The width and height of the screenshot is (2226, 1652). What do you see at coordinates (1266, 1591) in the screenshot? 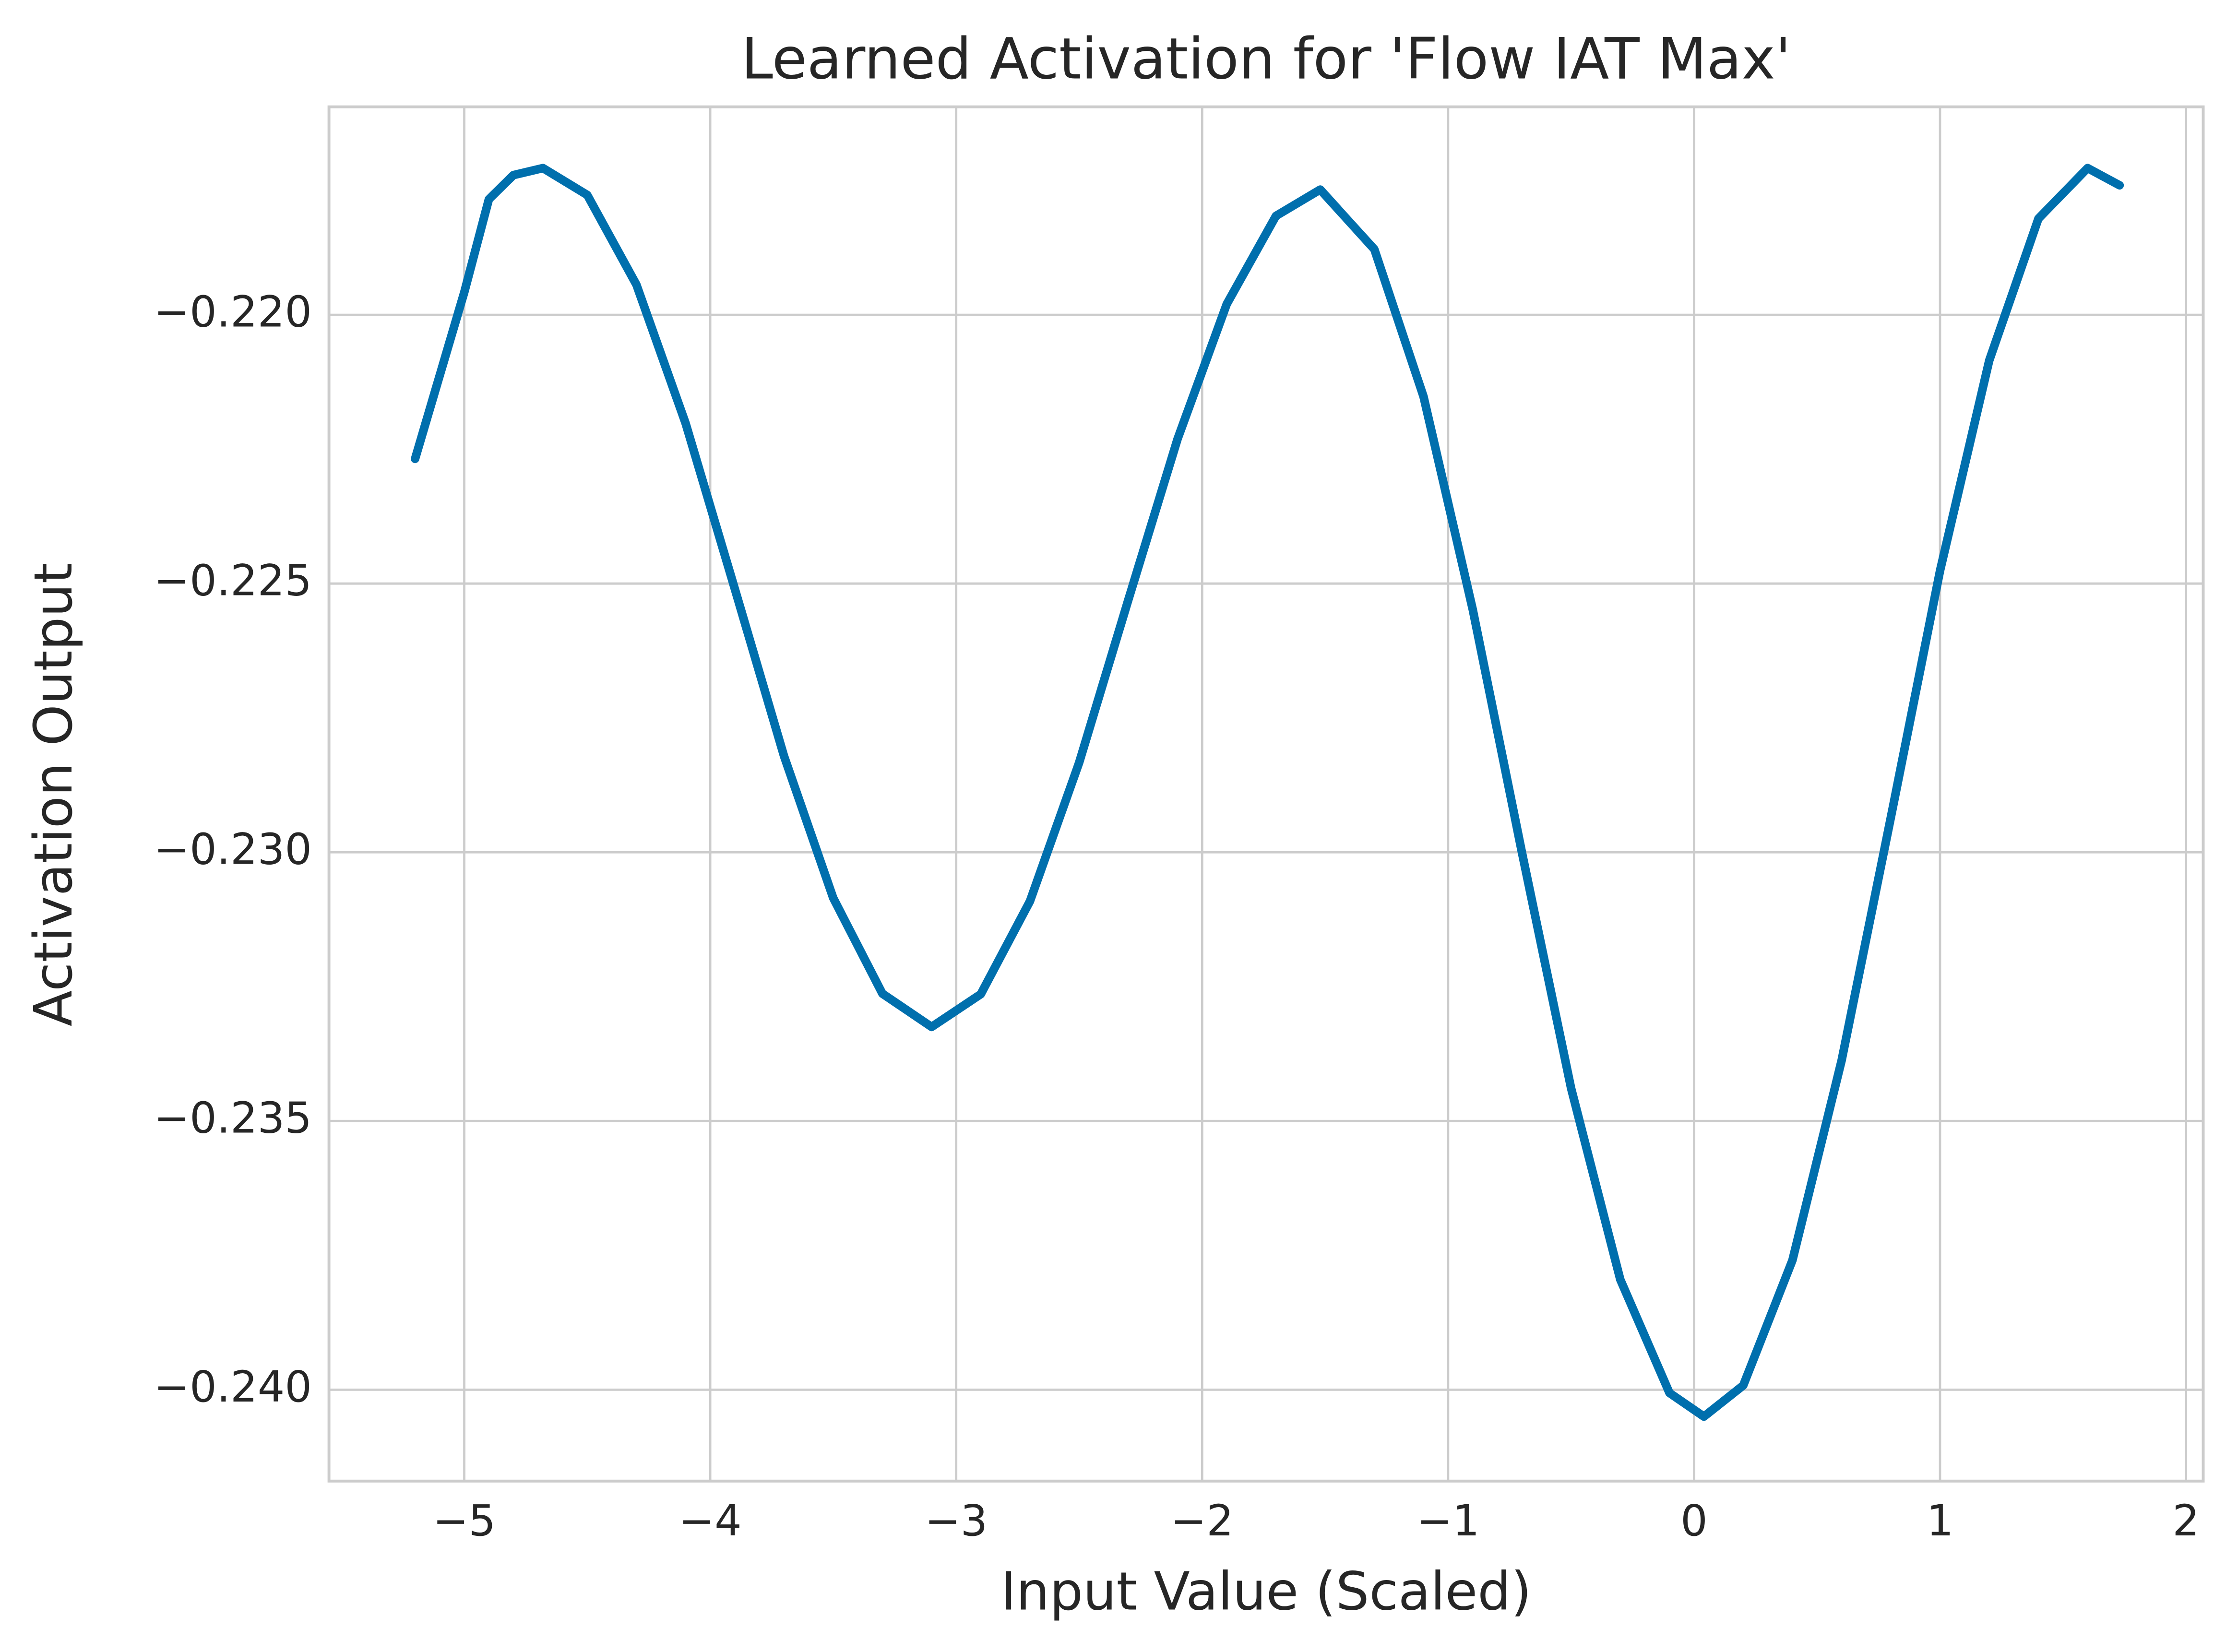
I see `x-axis-label: Input Value (Scaled)` at bounding box center [1266, 1591].